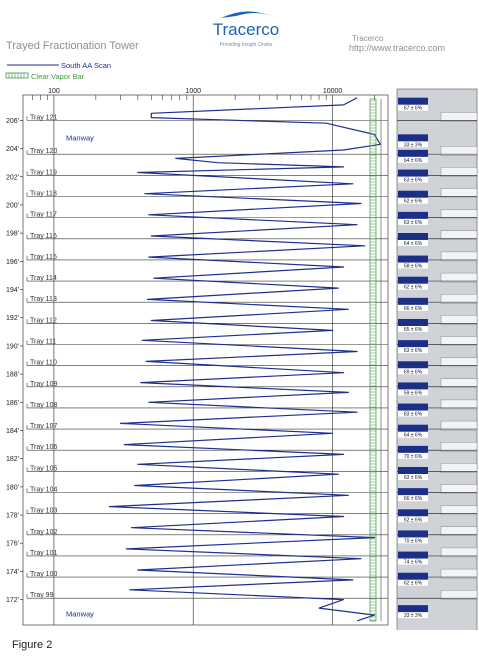 Image resolution: width=479 pixels, height=668 pixels. What do you see at coordinates (43, 363) in the screenshot?
I see `tray-label: Tray 110` at bounding box center [43, 363].